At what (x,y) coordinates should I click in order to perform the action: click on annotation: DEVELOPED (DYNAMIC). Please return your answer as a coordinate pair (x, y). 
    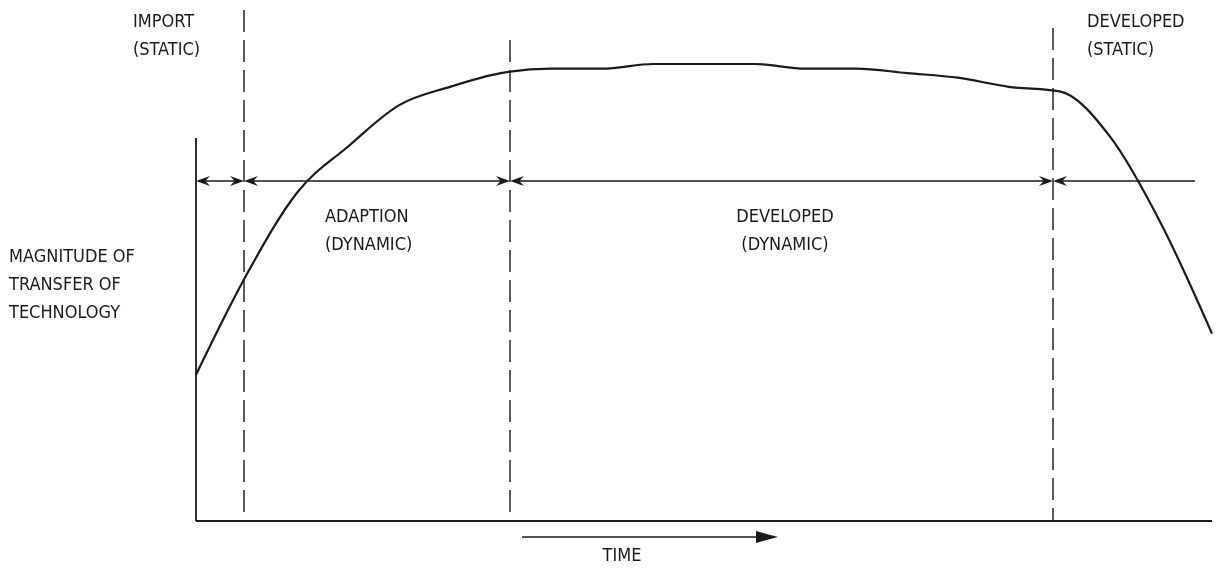
    Looking at the image, I should click on (785, 229).